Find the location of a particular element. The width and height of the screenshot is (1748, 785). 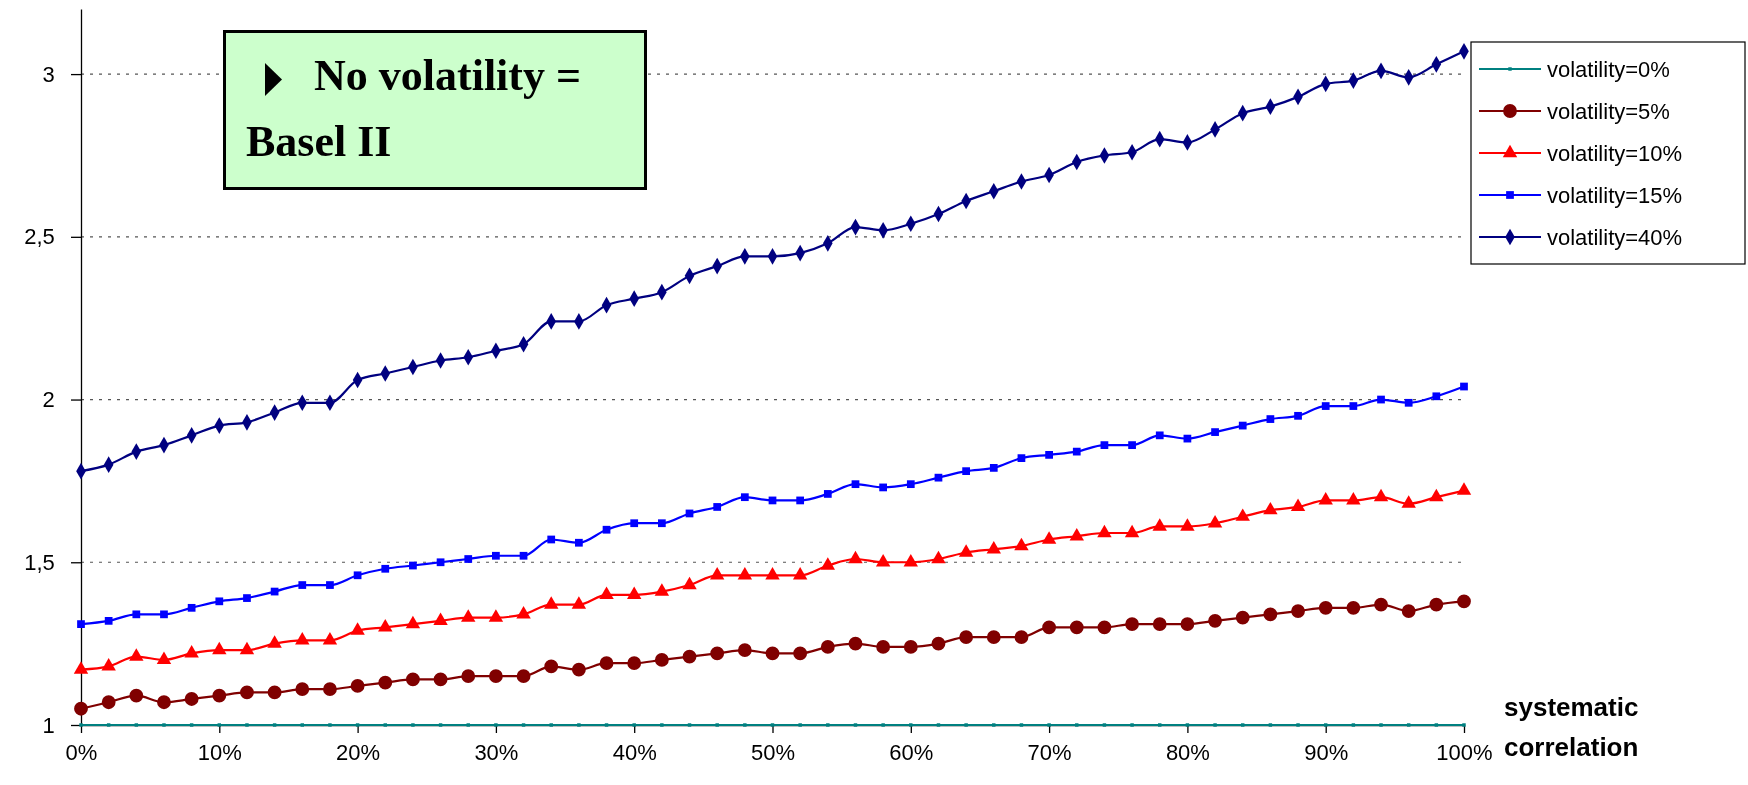

y-tick-label: 3 is located at coordinates (48, 74).